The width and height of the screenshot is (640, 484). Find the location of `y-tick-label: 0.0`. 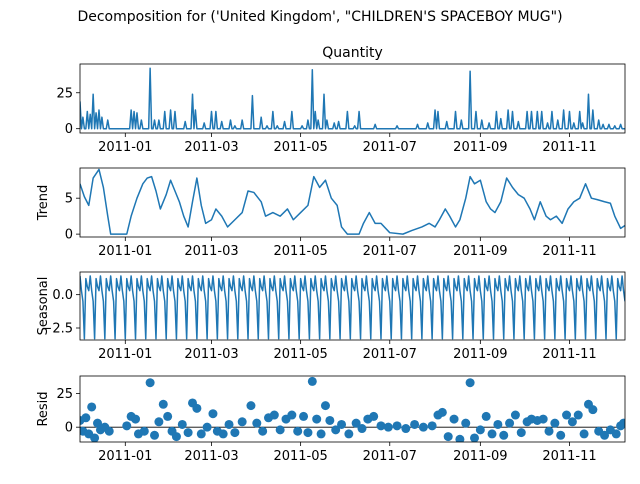

y-tick-label: 0.0 is located at coordinates (62, 295).